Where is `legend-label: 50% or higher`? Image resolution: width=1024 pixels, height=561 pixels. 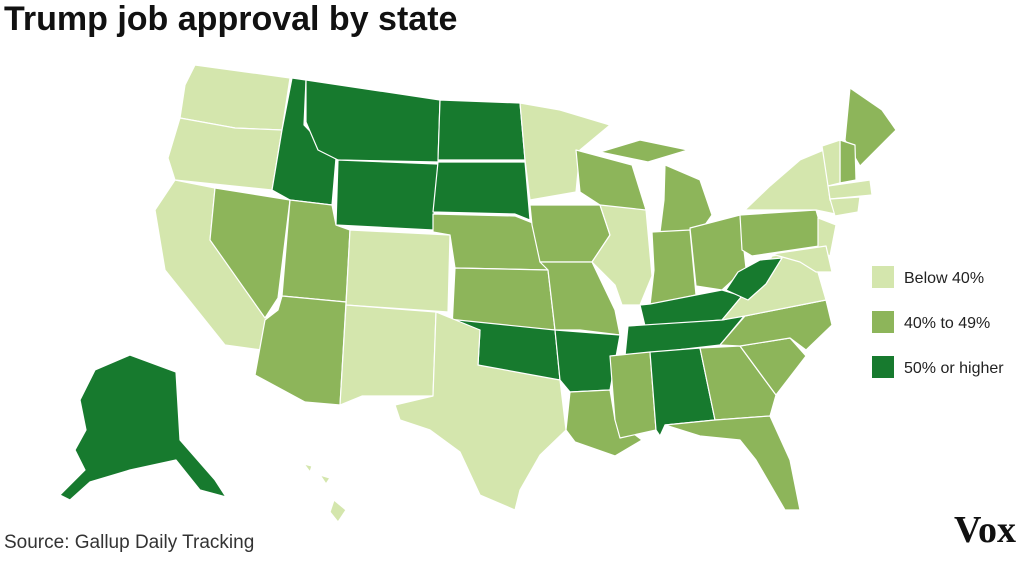
legend-label: 50% or higher is located at coordinates (954, 368).